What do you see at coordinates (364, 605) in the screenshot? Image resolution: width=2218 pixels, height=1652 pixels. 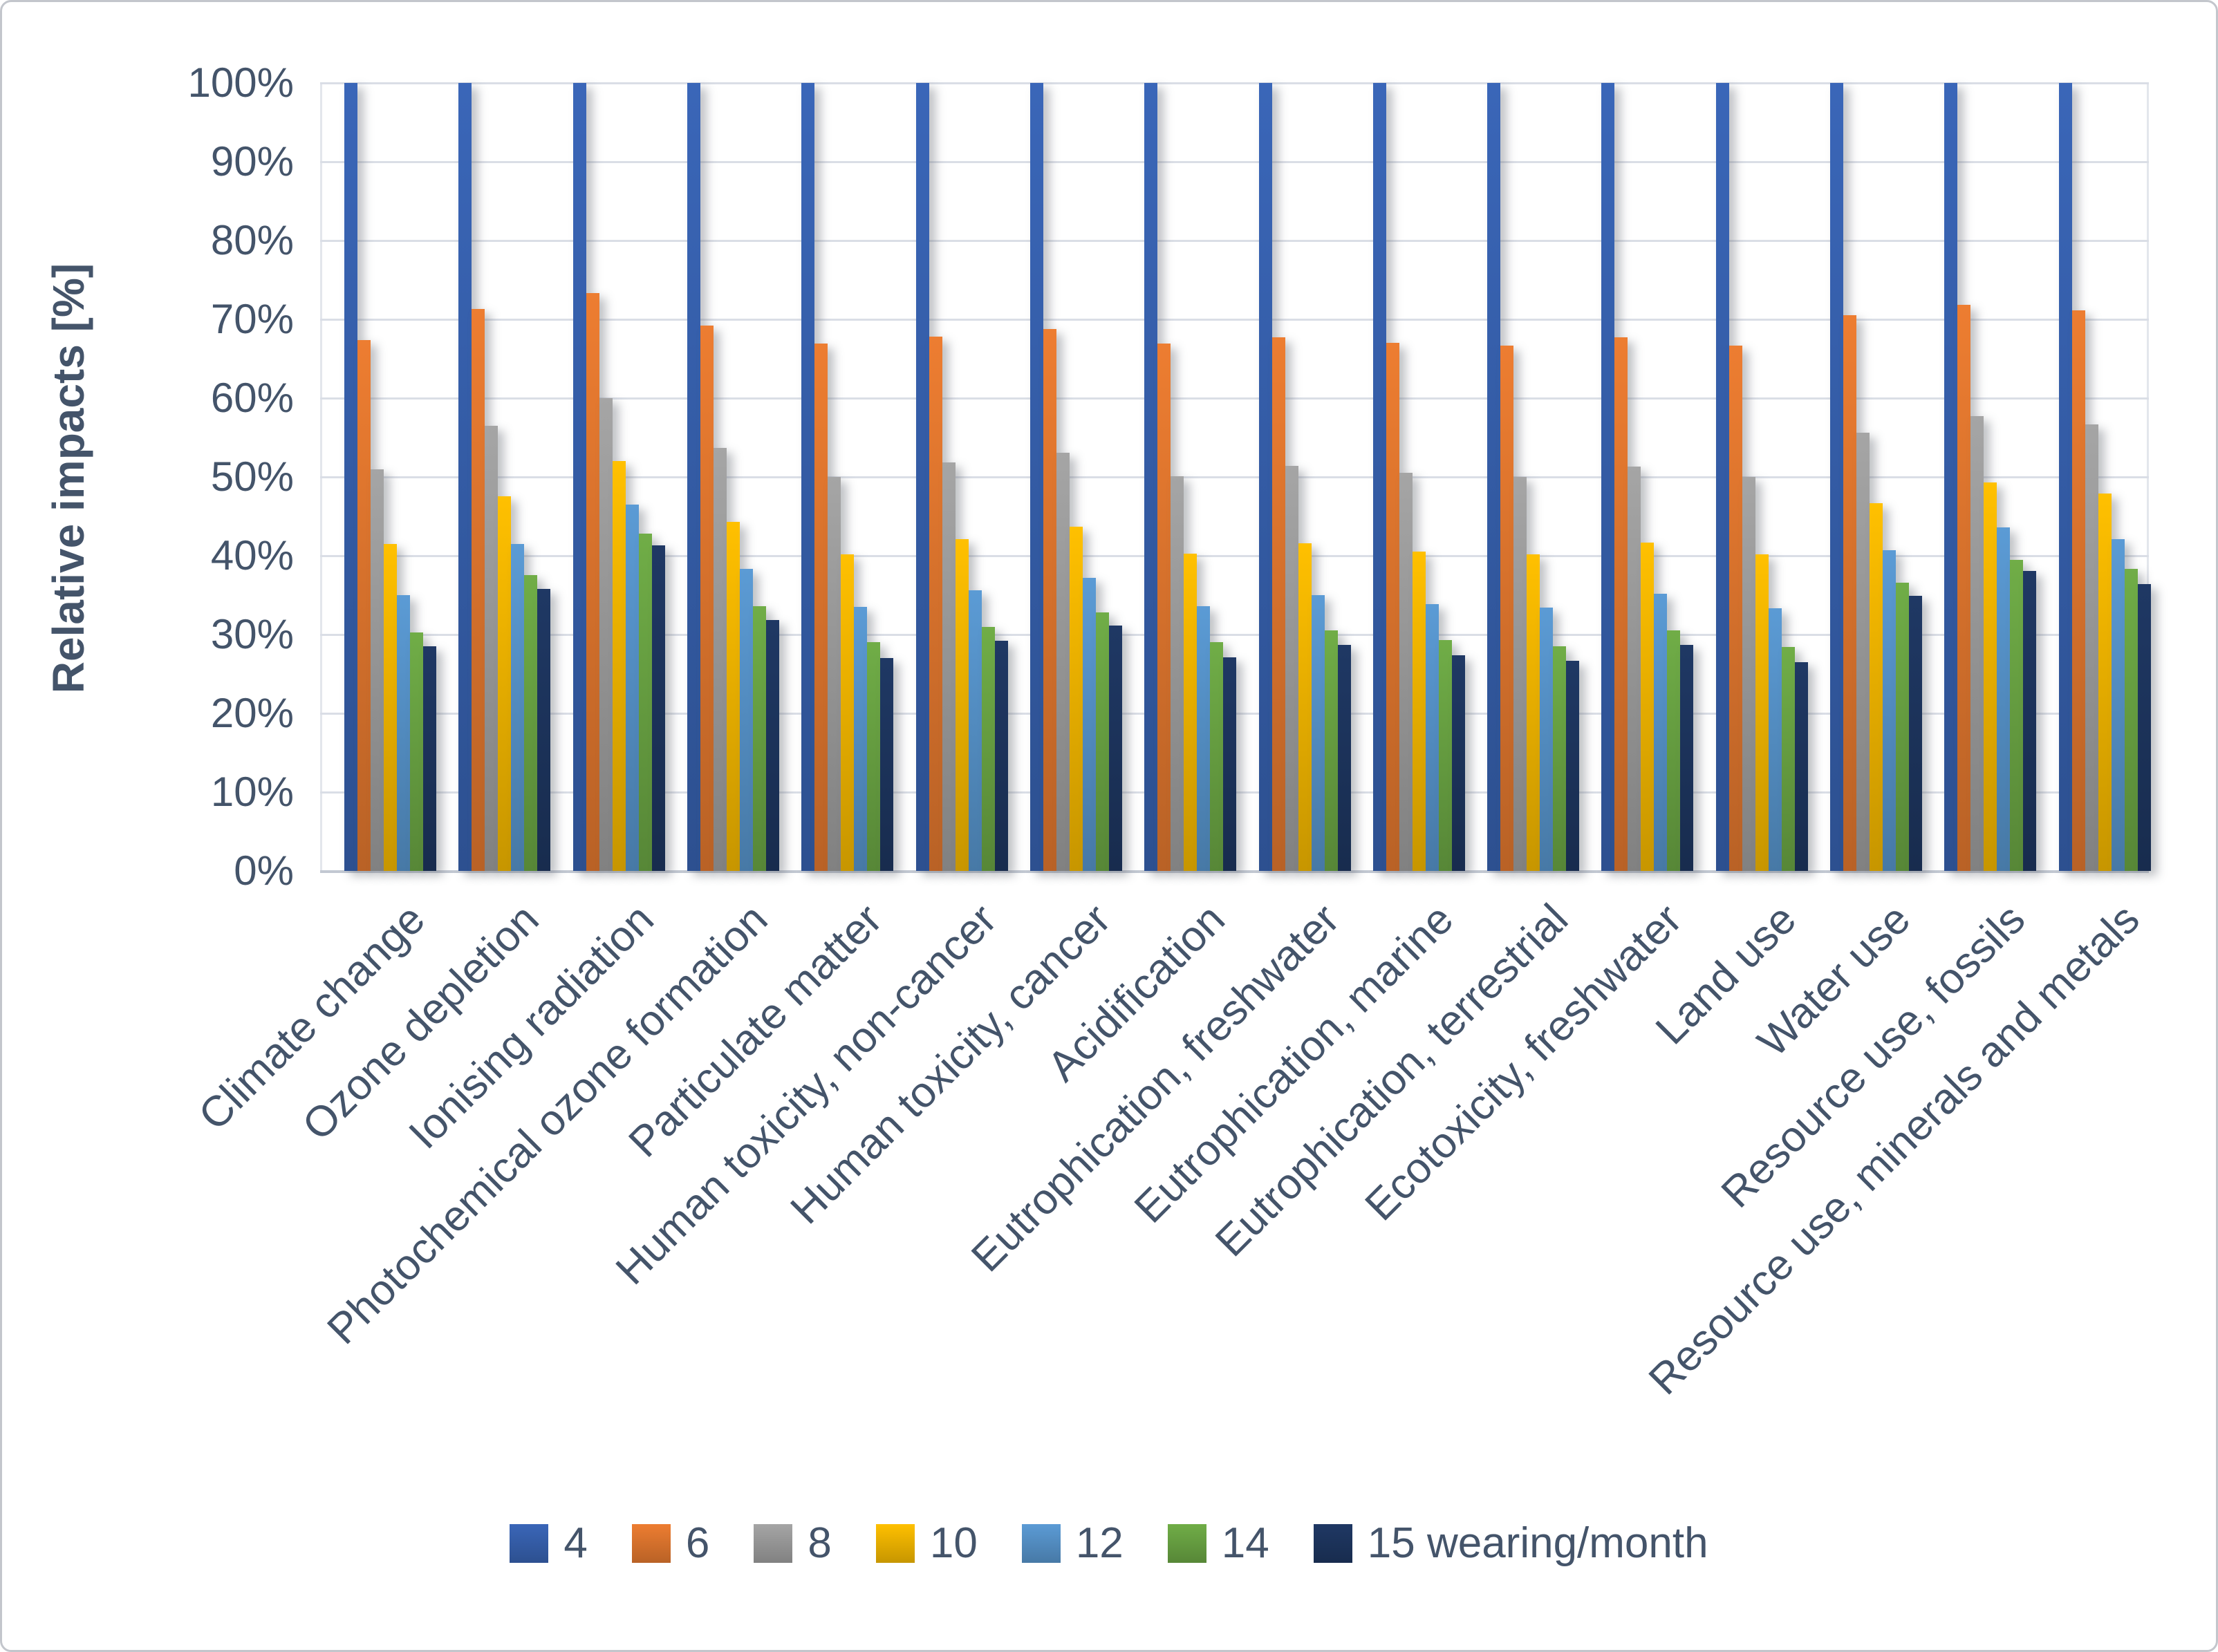 I see `bar-6-climate-change` at bounding box center [364, 605].